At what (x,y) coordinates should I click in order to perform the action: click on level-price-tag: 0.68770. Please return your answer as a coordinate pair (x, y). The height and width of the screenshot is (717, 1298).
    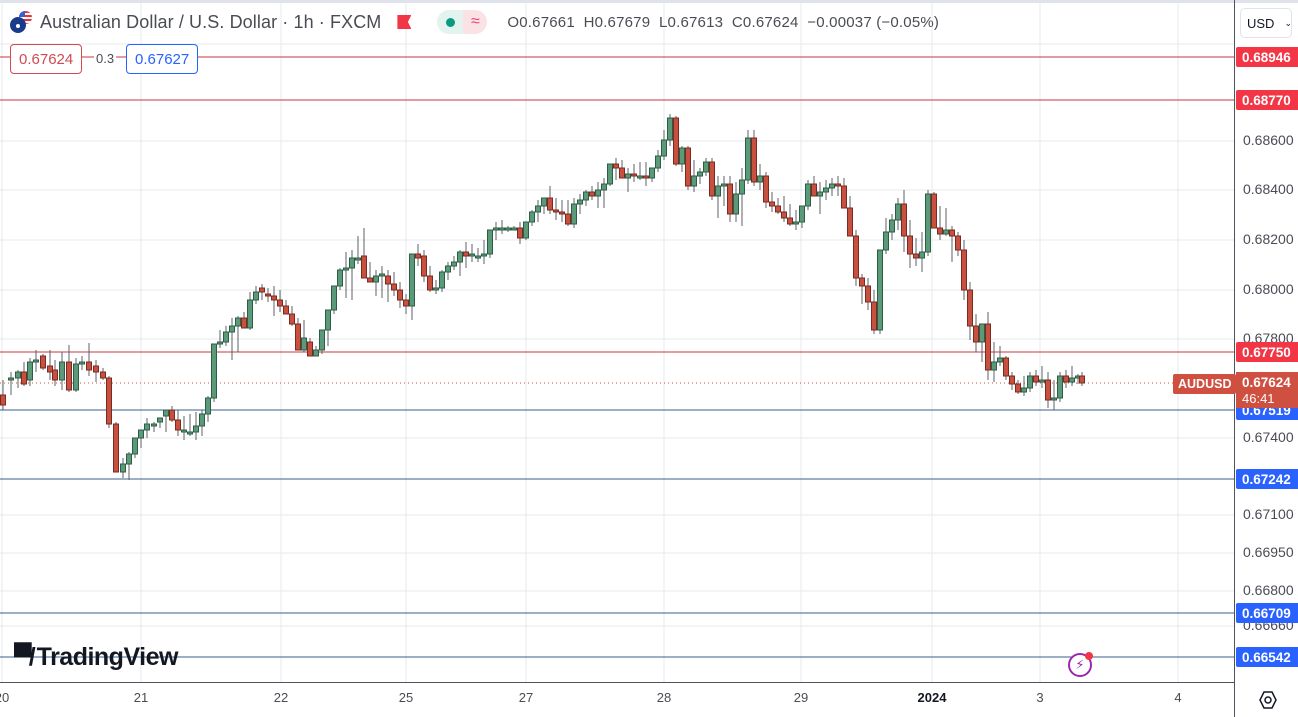
    Looking at the image, I should click on (1267, 100).